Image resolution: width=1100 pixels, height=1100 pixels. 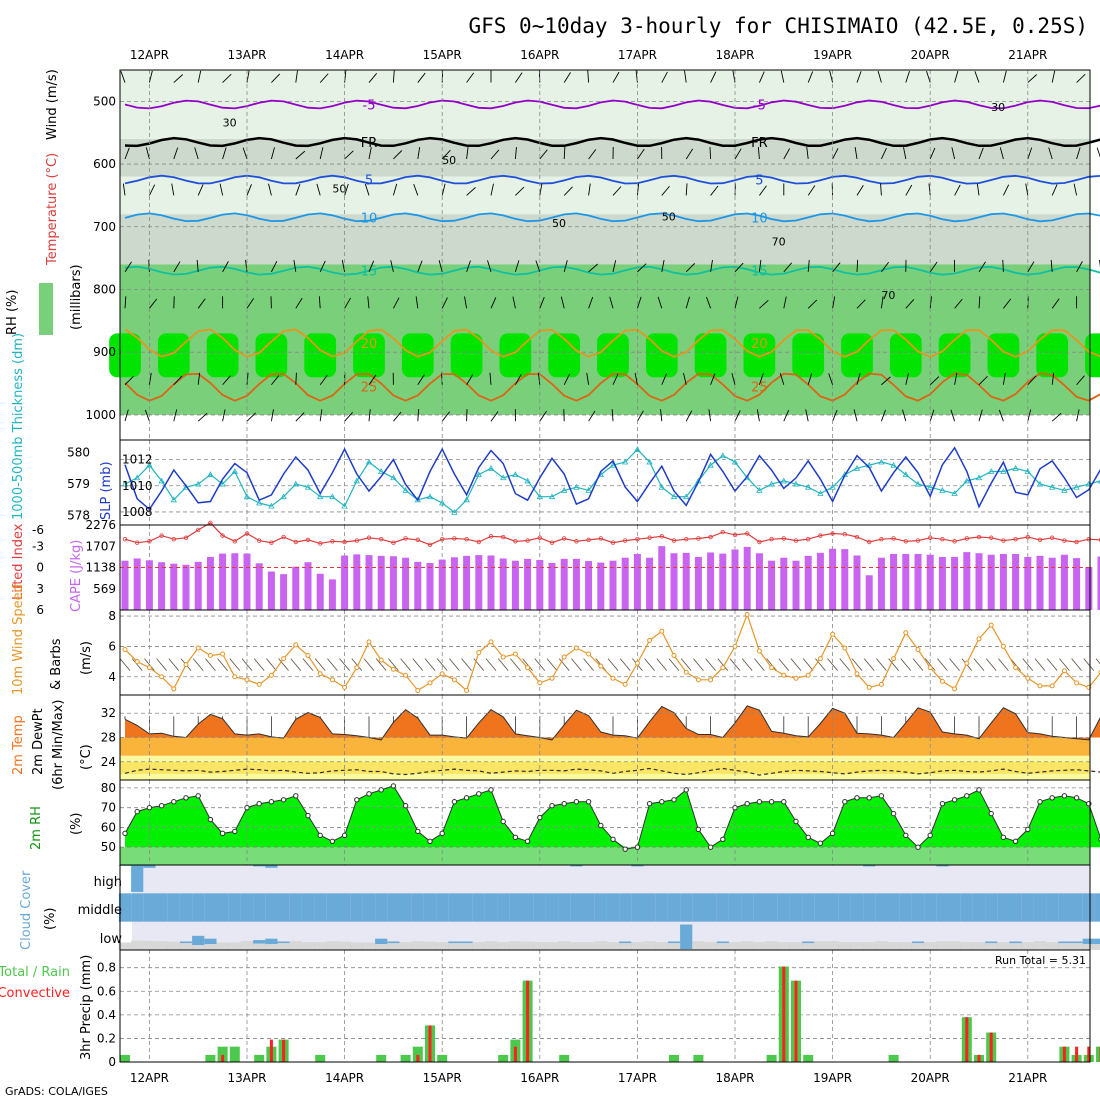 I want to click on date-bottom-0: 12APR, so click(x=149, y=1078).